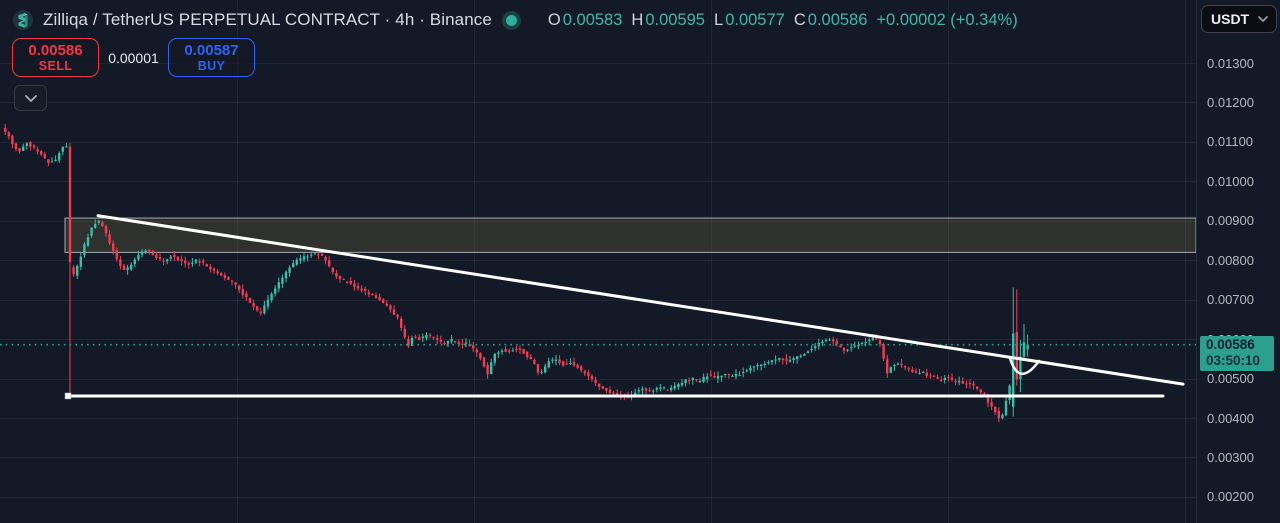 The width and height of the screenshot is (1280, 523). What do you see at coordinates (1230, 300) in the screenshot?
I see `price-tick-label: 0.00700` at bounding box center [1230, 300].